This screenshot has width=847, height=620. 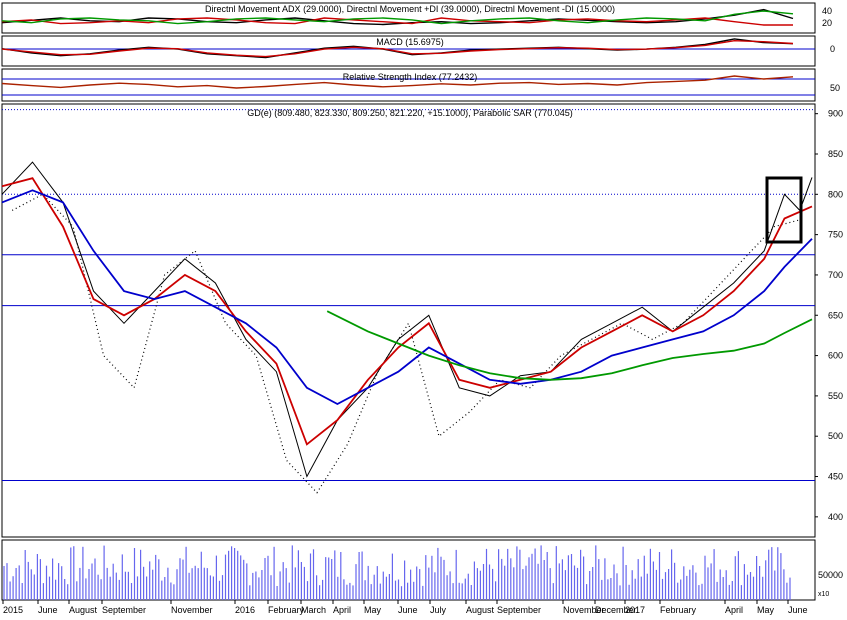 I want to click on x-tick-label: December, so click(x=616, y=610).